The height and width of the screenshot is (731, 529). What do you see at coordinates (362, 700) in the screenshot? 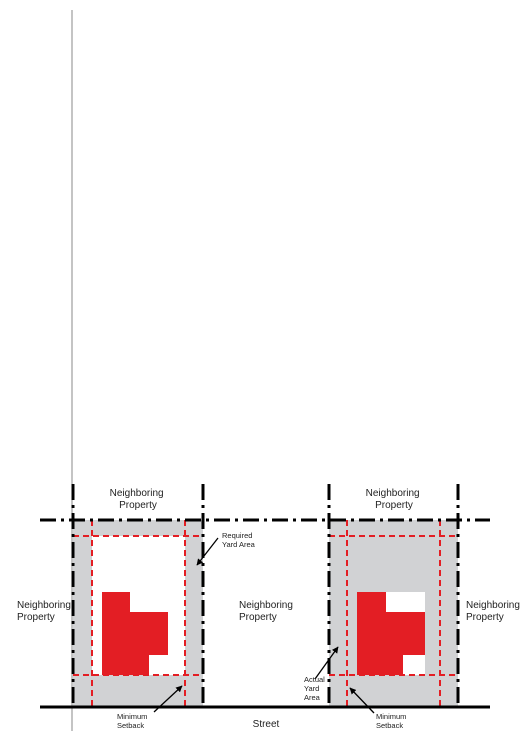
I see `right-setback-arrow` at bounding box center [362, 700].